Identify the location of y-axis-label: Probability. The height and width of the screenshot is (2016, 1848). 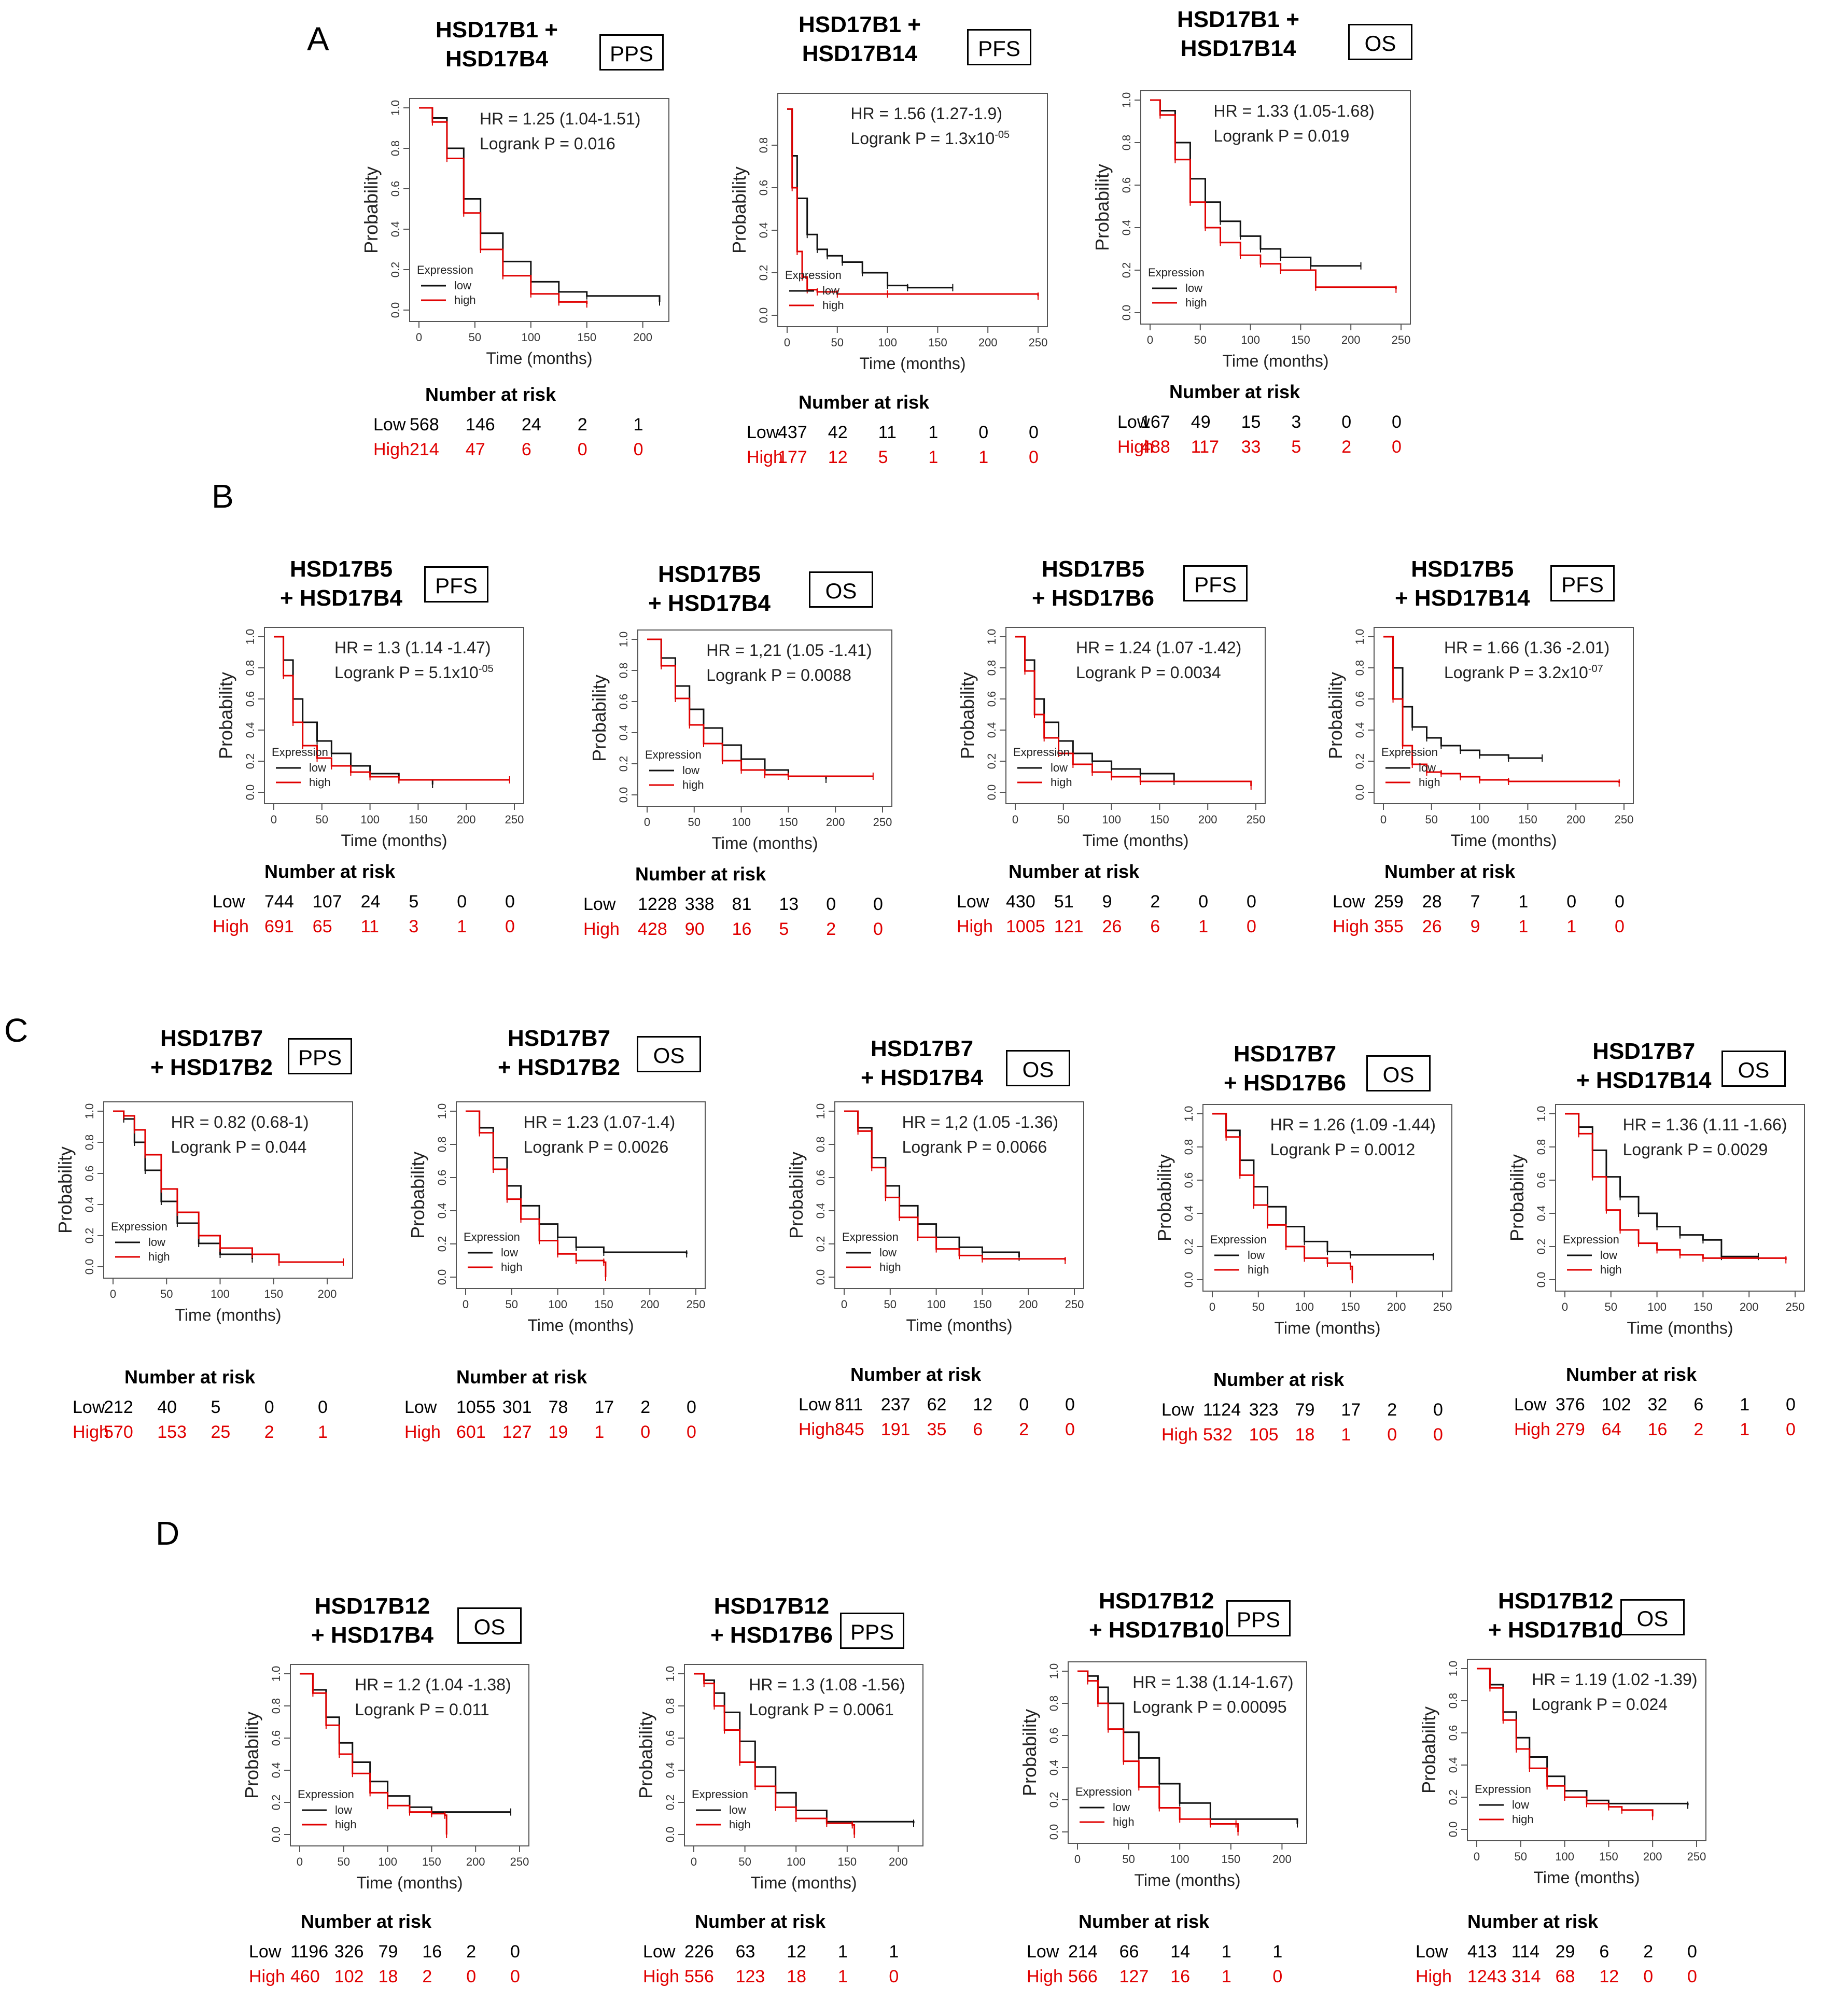
(1517, 1197).